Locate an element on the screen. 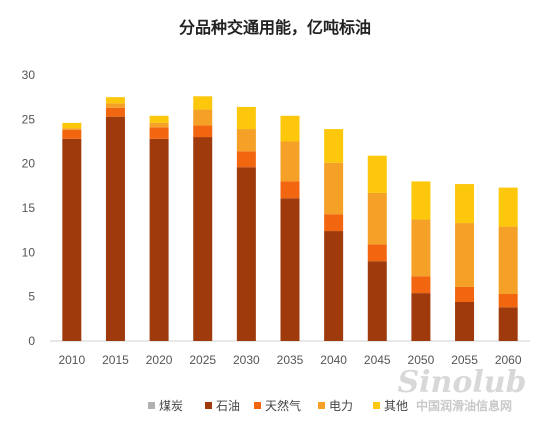  x-tick-label: 2035 is located at coordinates (290, 360).